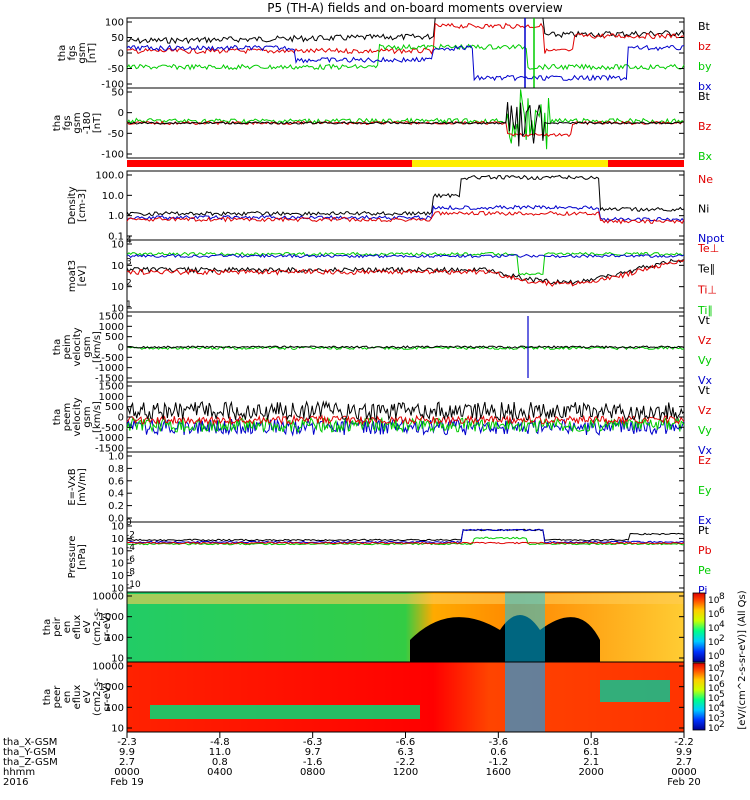 The image size is (750, 800). What do you see at coordinates (703, 209) in the screenshot?
I see `legend-item-Ni: Ni` at bounding box center [703, 209].